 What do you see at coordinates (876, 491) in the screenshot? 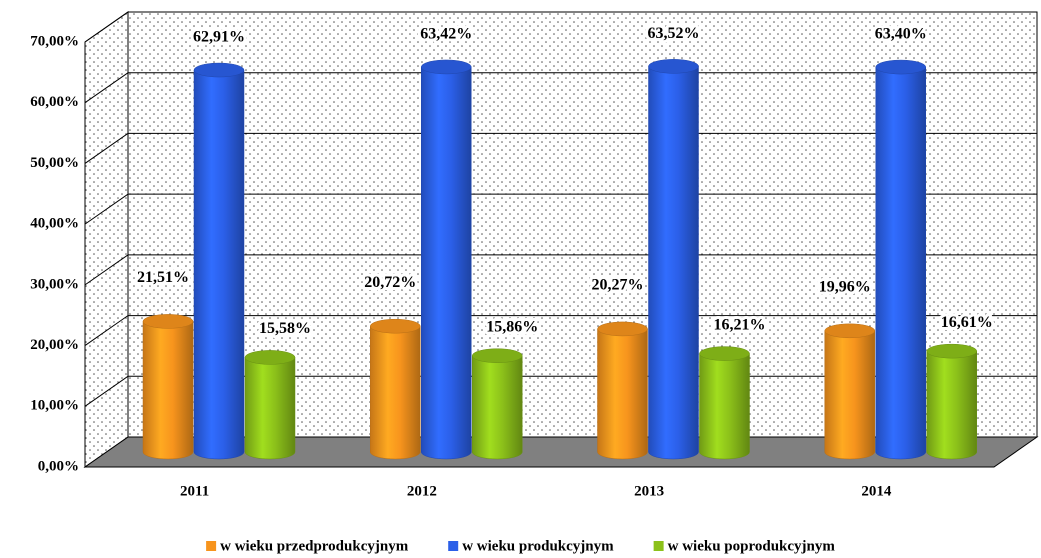
I see `x-tick-label: 2014` at bounding box center [876, 491].